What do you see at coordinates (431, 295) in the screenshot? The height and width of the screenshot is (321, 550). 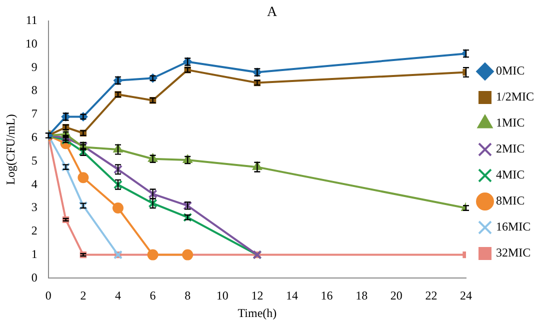 I see `x-tick-label: 22` at bounding box center [431, 295].